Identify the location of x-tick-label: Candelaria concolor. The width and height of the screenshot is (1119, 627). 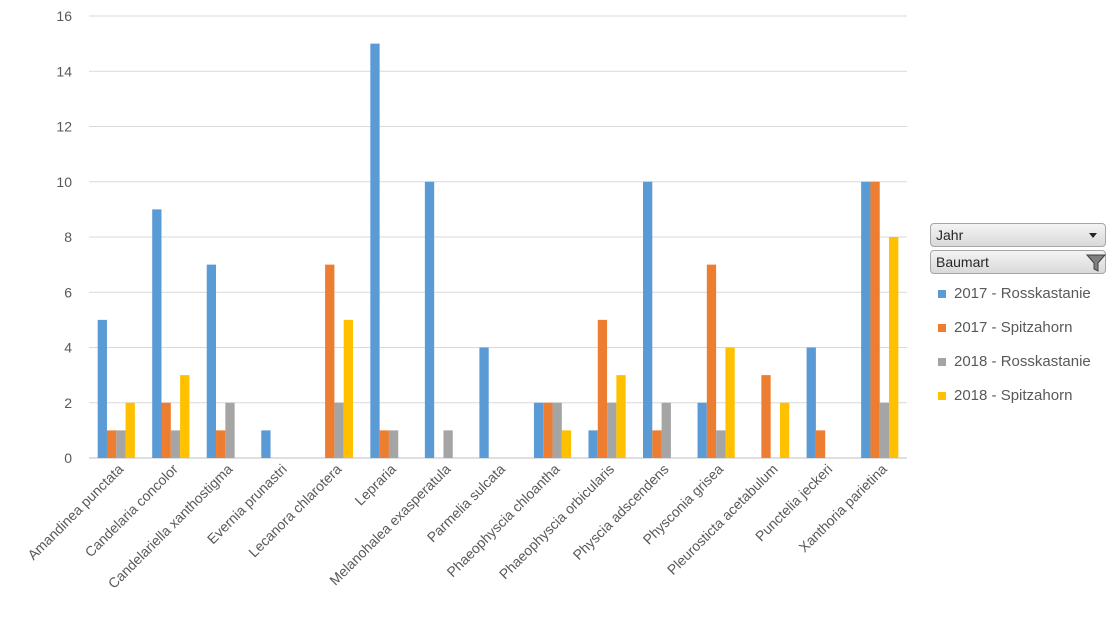
(132, 511).